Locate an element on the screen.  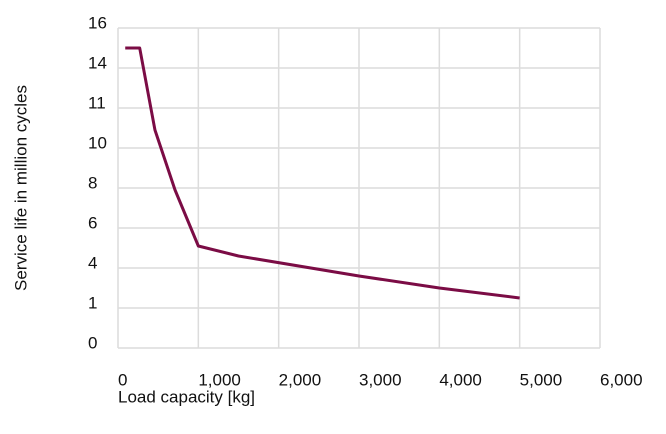
x-tick-label: 0 is located at coordinates (122, 379).